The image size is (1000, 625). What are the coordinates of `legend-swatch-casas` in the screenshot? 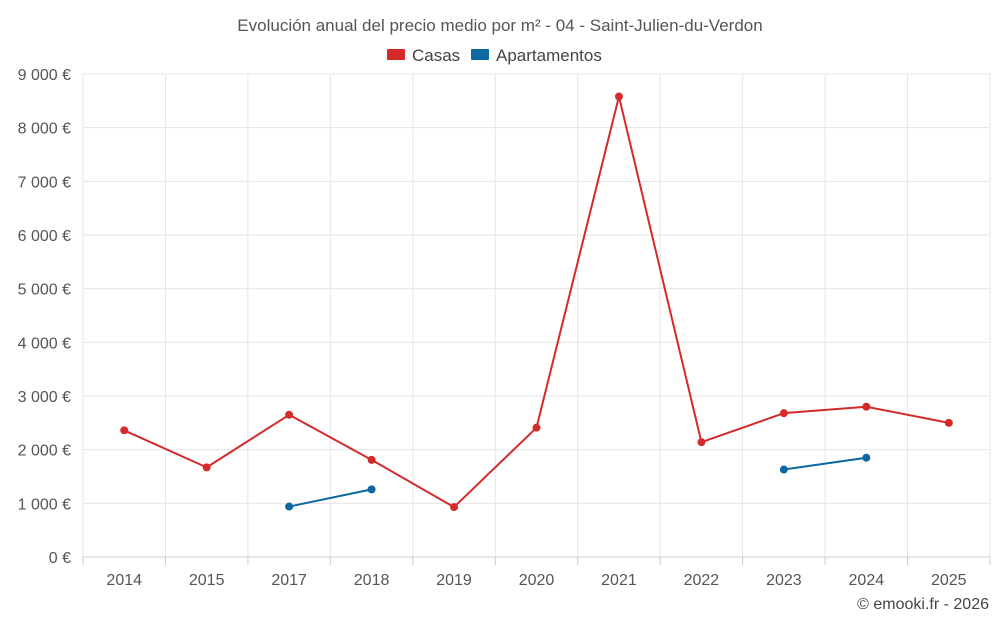 It's located at (396, 54).